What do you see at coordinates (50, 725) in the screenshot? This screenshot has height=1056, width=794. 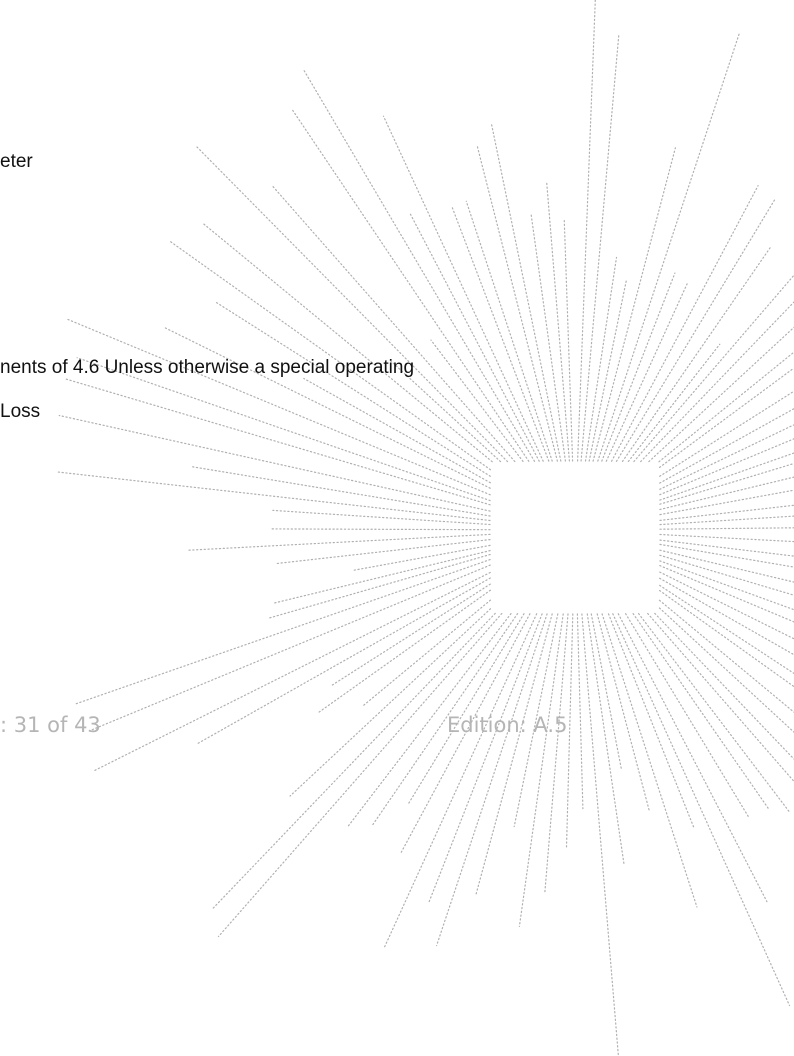 I see `footer-page-number: : 31 of 43` at bounding box center [50, 725].